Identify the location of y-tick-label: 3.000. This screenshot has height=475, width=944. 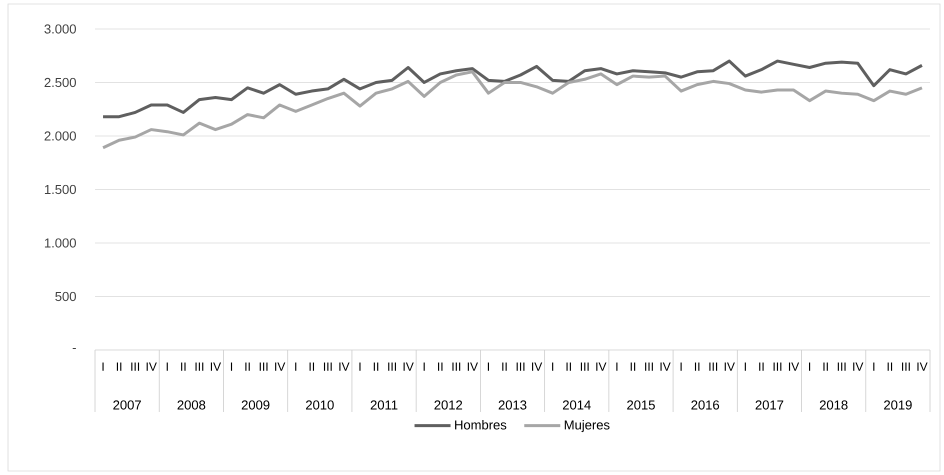
(60, 29).